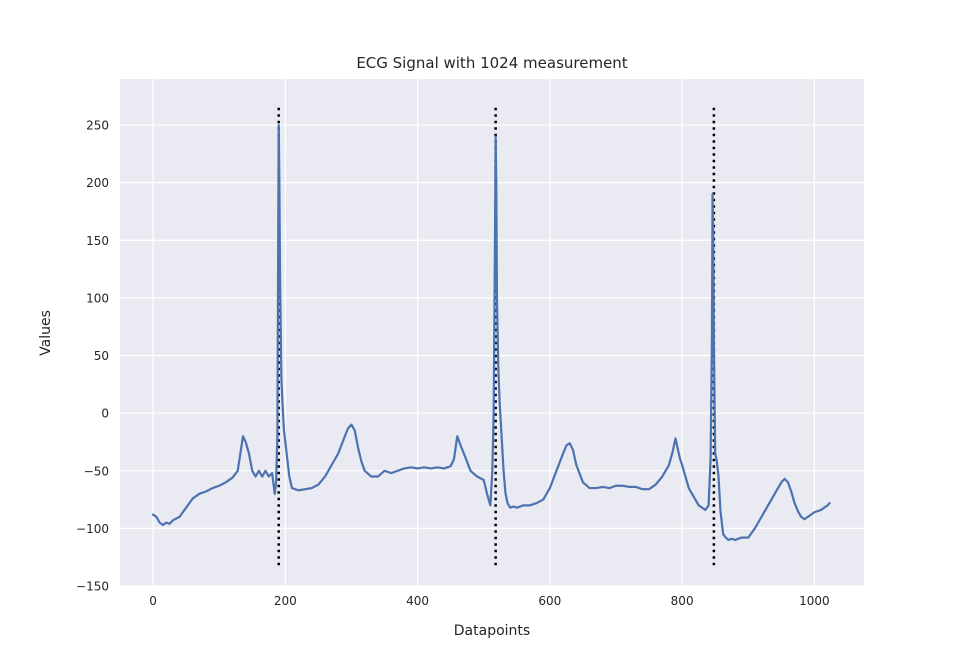 This screenshot has width=960, height=660. Describe the element at coordinates (46, 333) in the screenshot. I see `y-axis-label: Values` at that location.